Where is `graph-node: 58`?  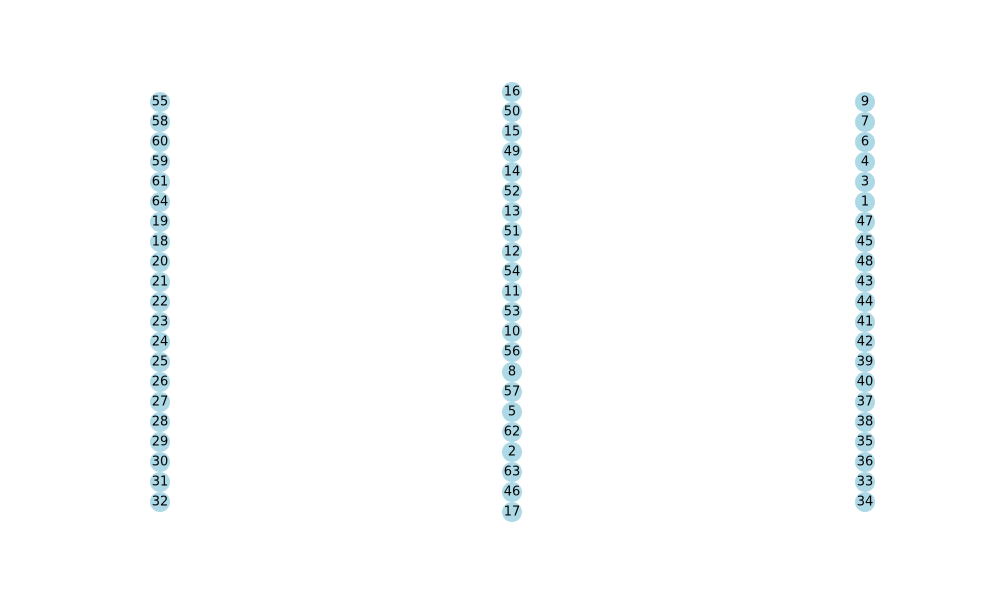 graph-node: 58 is located at coordinates (160, 122).